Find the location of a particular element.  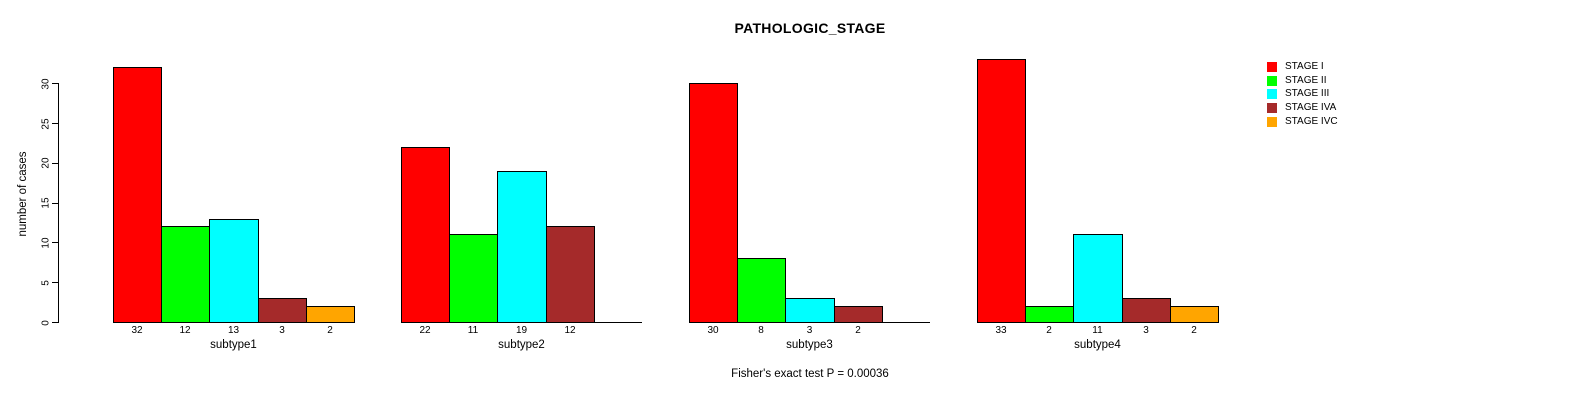

group-label-subtype2: subtype2 is located at coordinates (521, 345).